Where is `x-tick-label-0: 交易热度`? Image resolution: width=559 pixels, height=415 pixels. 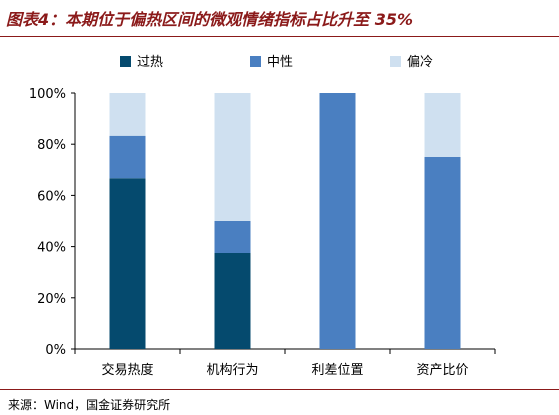
x-tick-label-0: 交易热度 is located at coordinates (127, 370).